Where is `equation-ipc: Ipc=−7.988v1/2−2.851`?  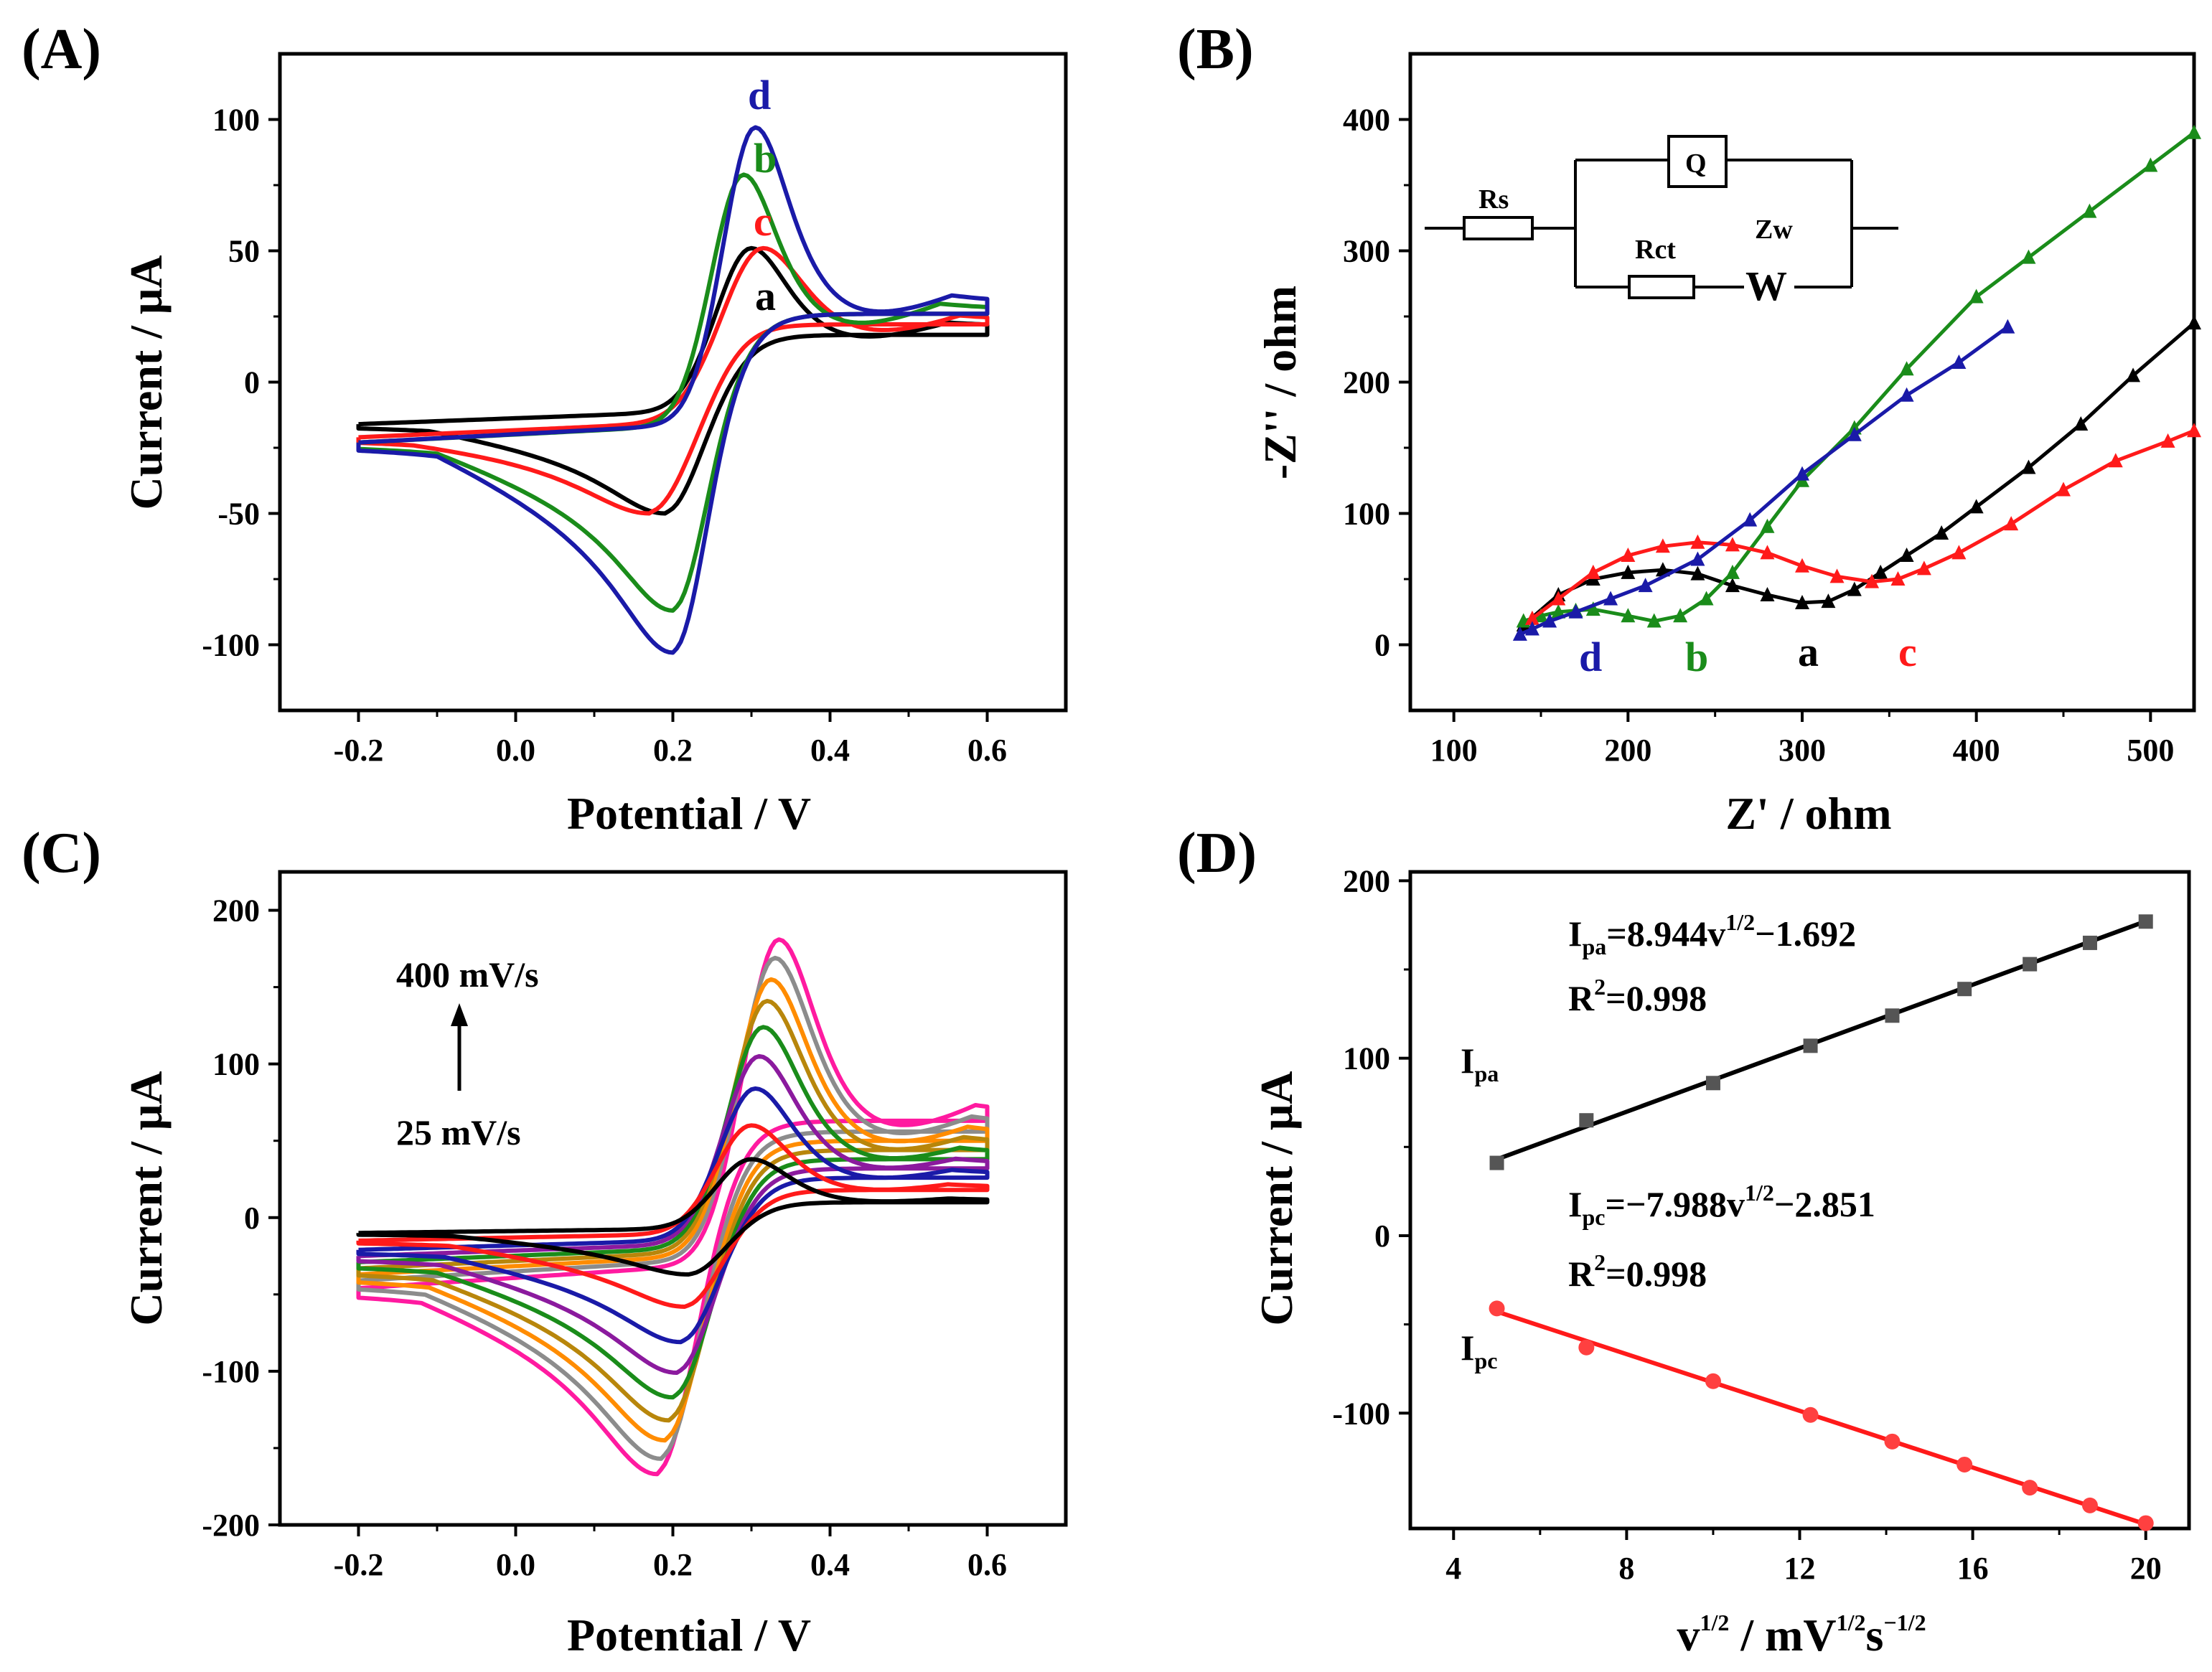
equation-ipc: Ipc=−7.988v1/2−2.851 is located at coordinates (1721, 1205).